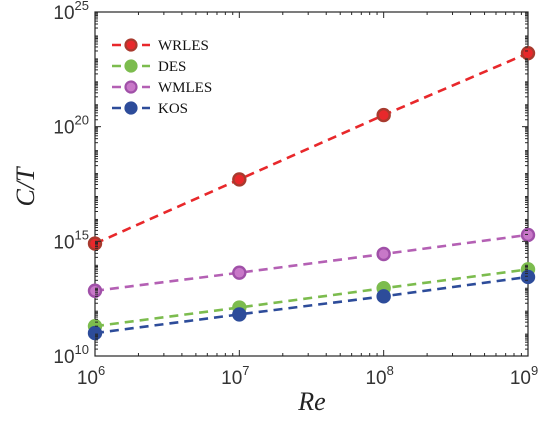 The height and width of the screenshot is (425, 550). What do you see at coordinates (71, 12) in the screenshot?
I see `y-tick-label: 1025` at bounding box center [71, 12].